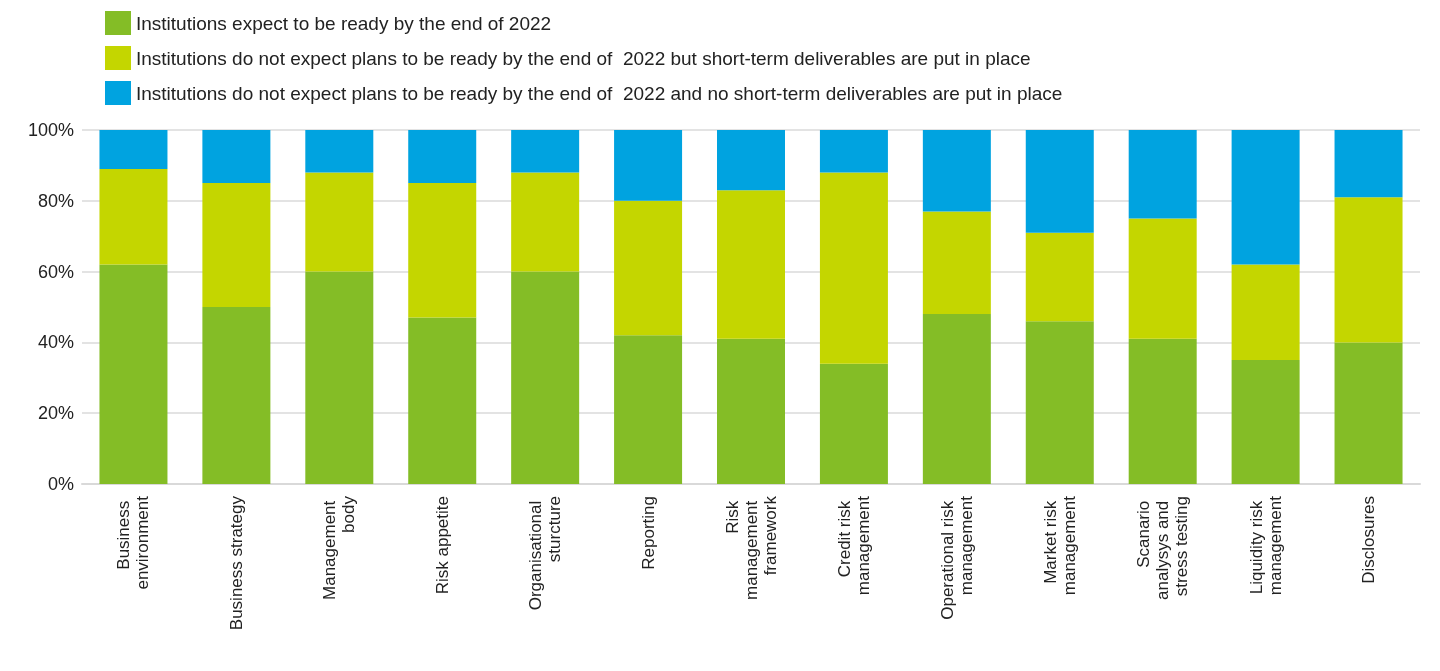 The height and width of the screenshot is (671, 1440). I want to click on x-tick-label: Disclosures, so click(1369, 540).